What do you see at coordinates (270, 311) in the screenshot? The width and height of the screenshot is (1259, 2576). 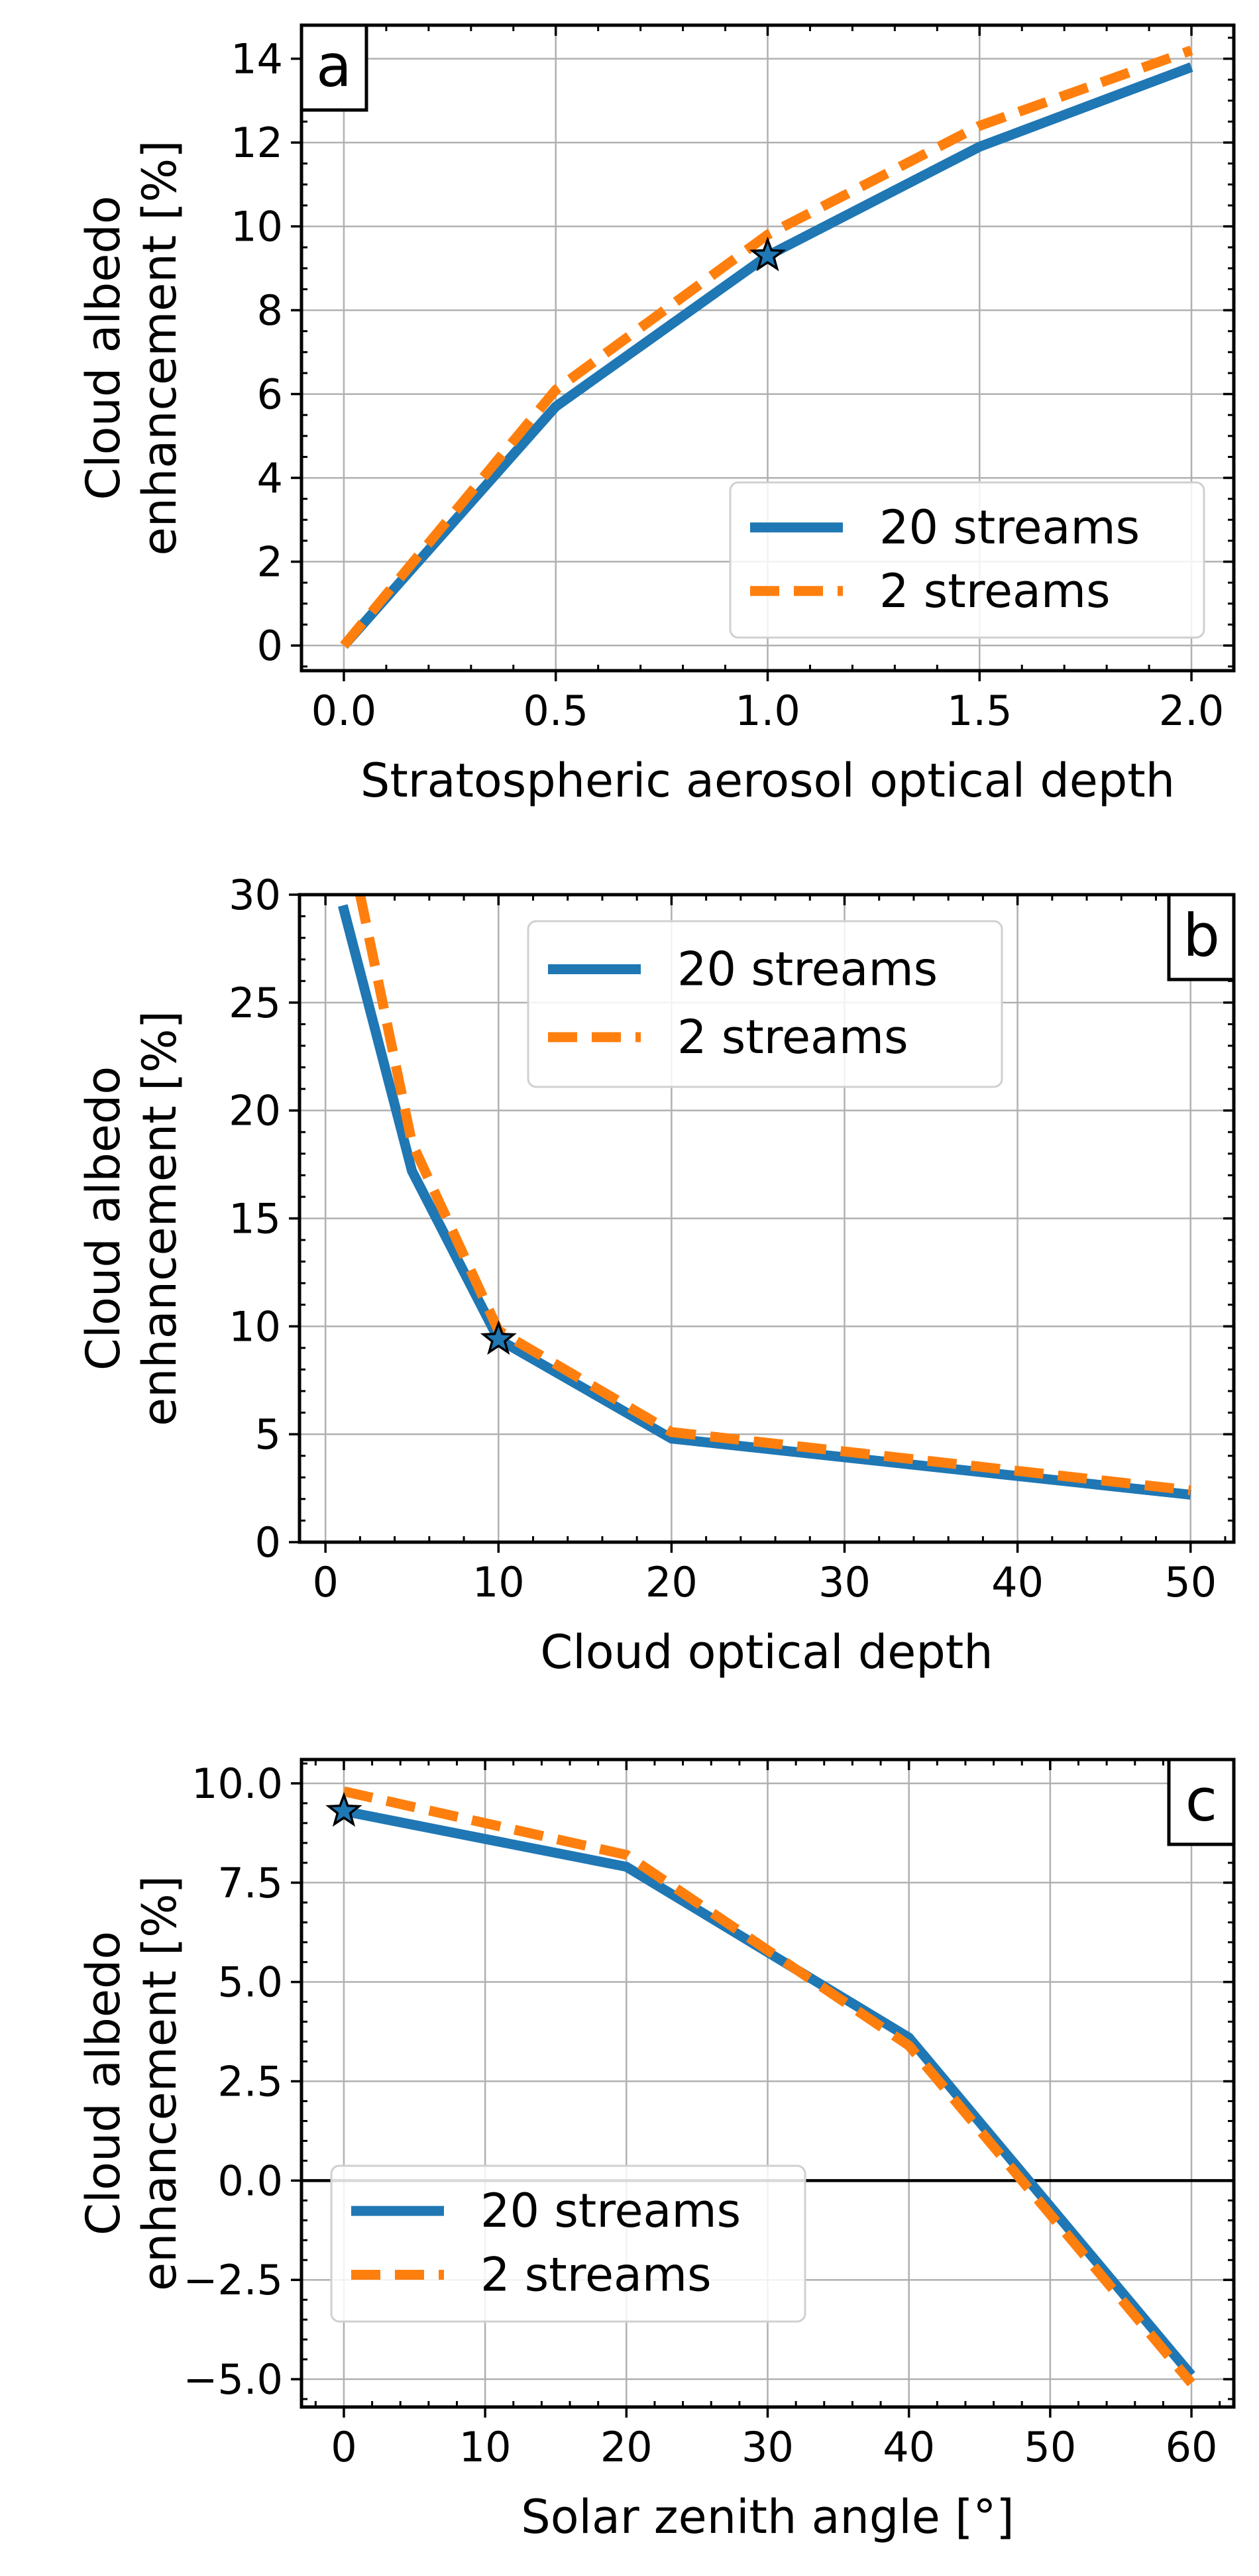 I see `y-tick-label: 8` at bounding box center [270, 311].